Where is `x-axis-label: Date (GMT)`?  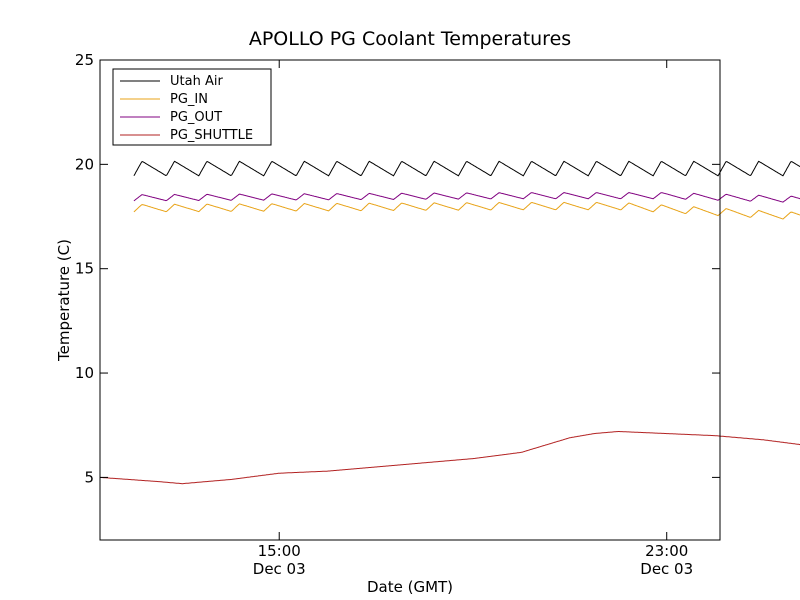
x-axis-label: Date (GMT) is located at coordinates (410, 587).